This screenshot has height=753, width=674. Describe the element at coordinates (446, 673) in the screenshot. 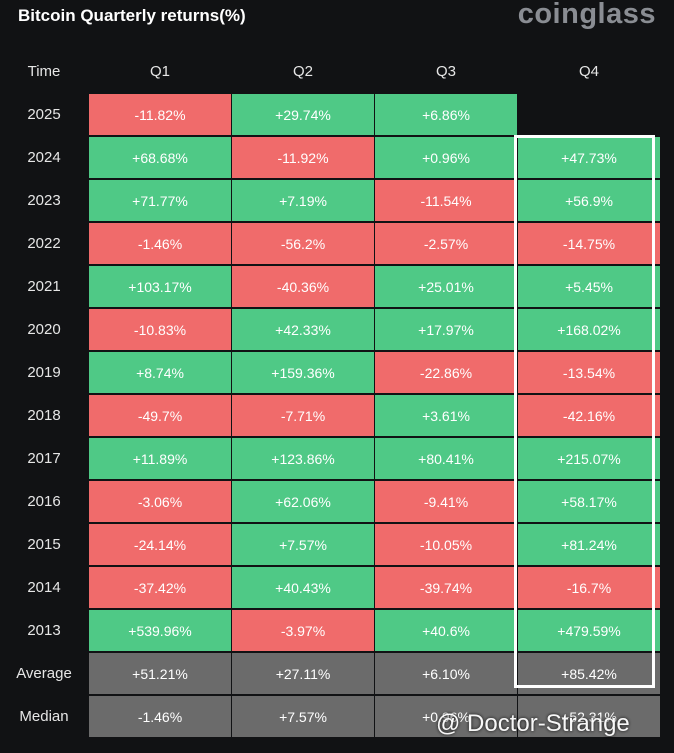

I see `summary-cell: +6.10%` at that location.